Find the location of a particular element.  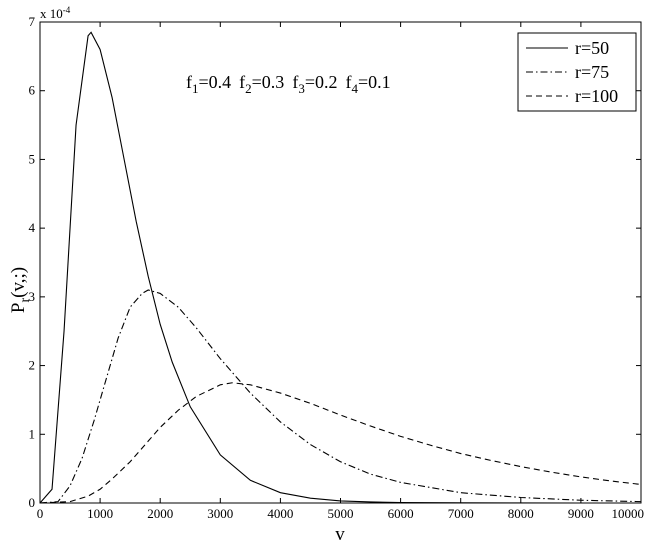

x-tick-label: 9000 is located at coordinates (581, 513).